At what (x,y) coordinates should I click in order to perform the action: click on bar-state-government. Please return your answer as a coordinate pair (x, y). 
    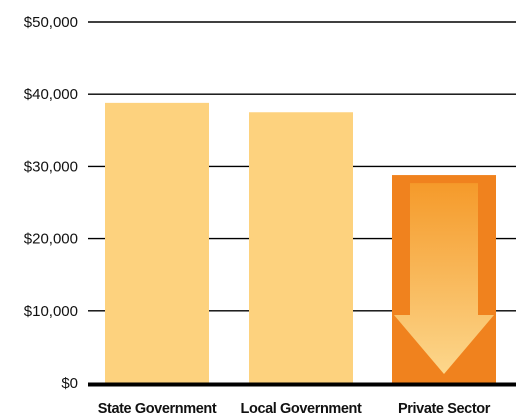
    Looking at the image, I should click on (157, 242).